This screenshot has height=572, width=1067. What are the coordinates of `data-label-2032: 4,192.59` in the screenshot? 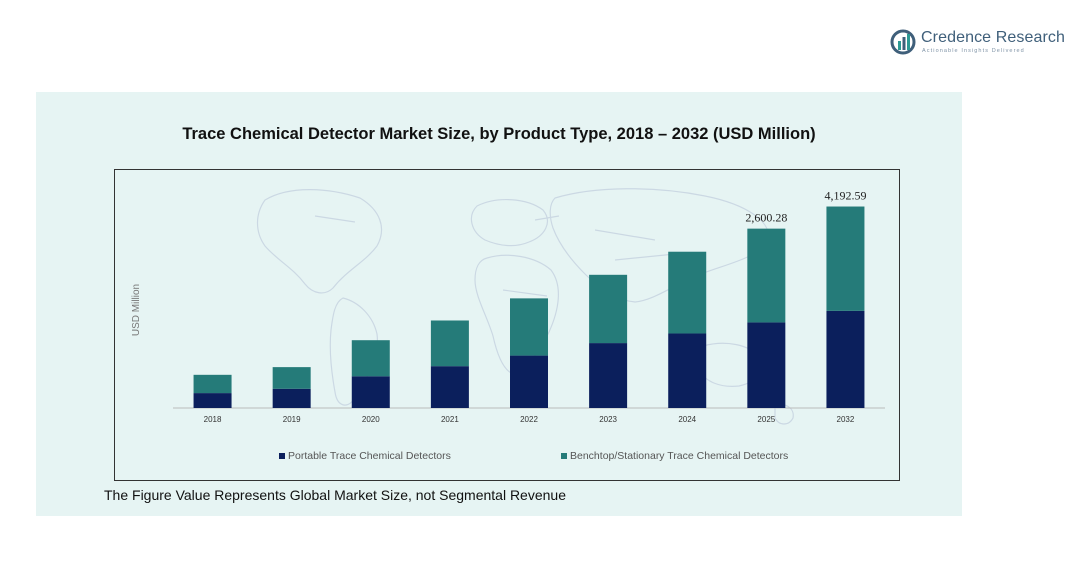 It's located at (845, 196).